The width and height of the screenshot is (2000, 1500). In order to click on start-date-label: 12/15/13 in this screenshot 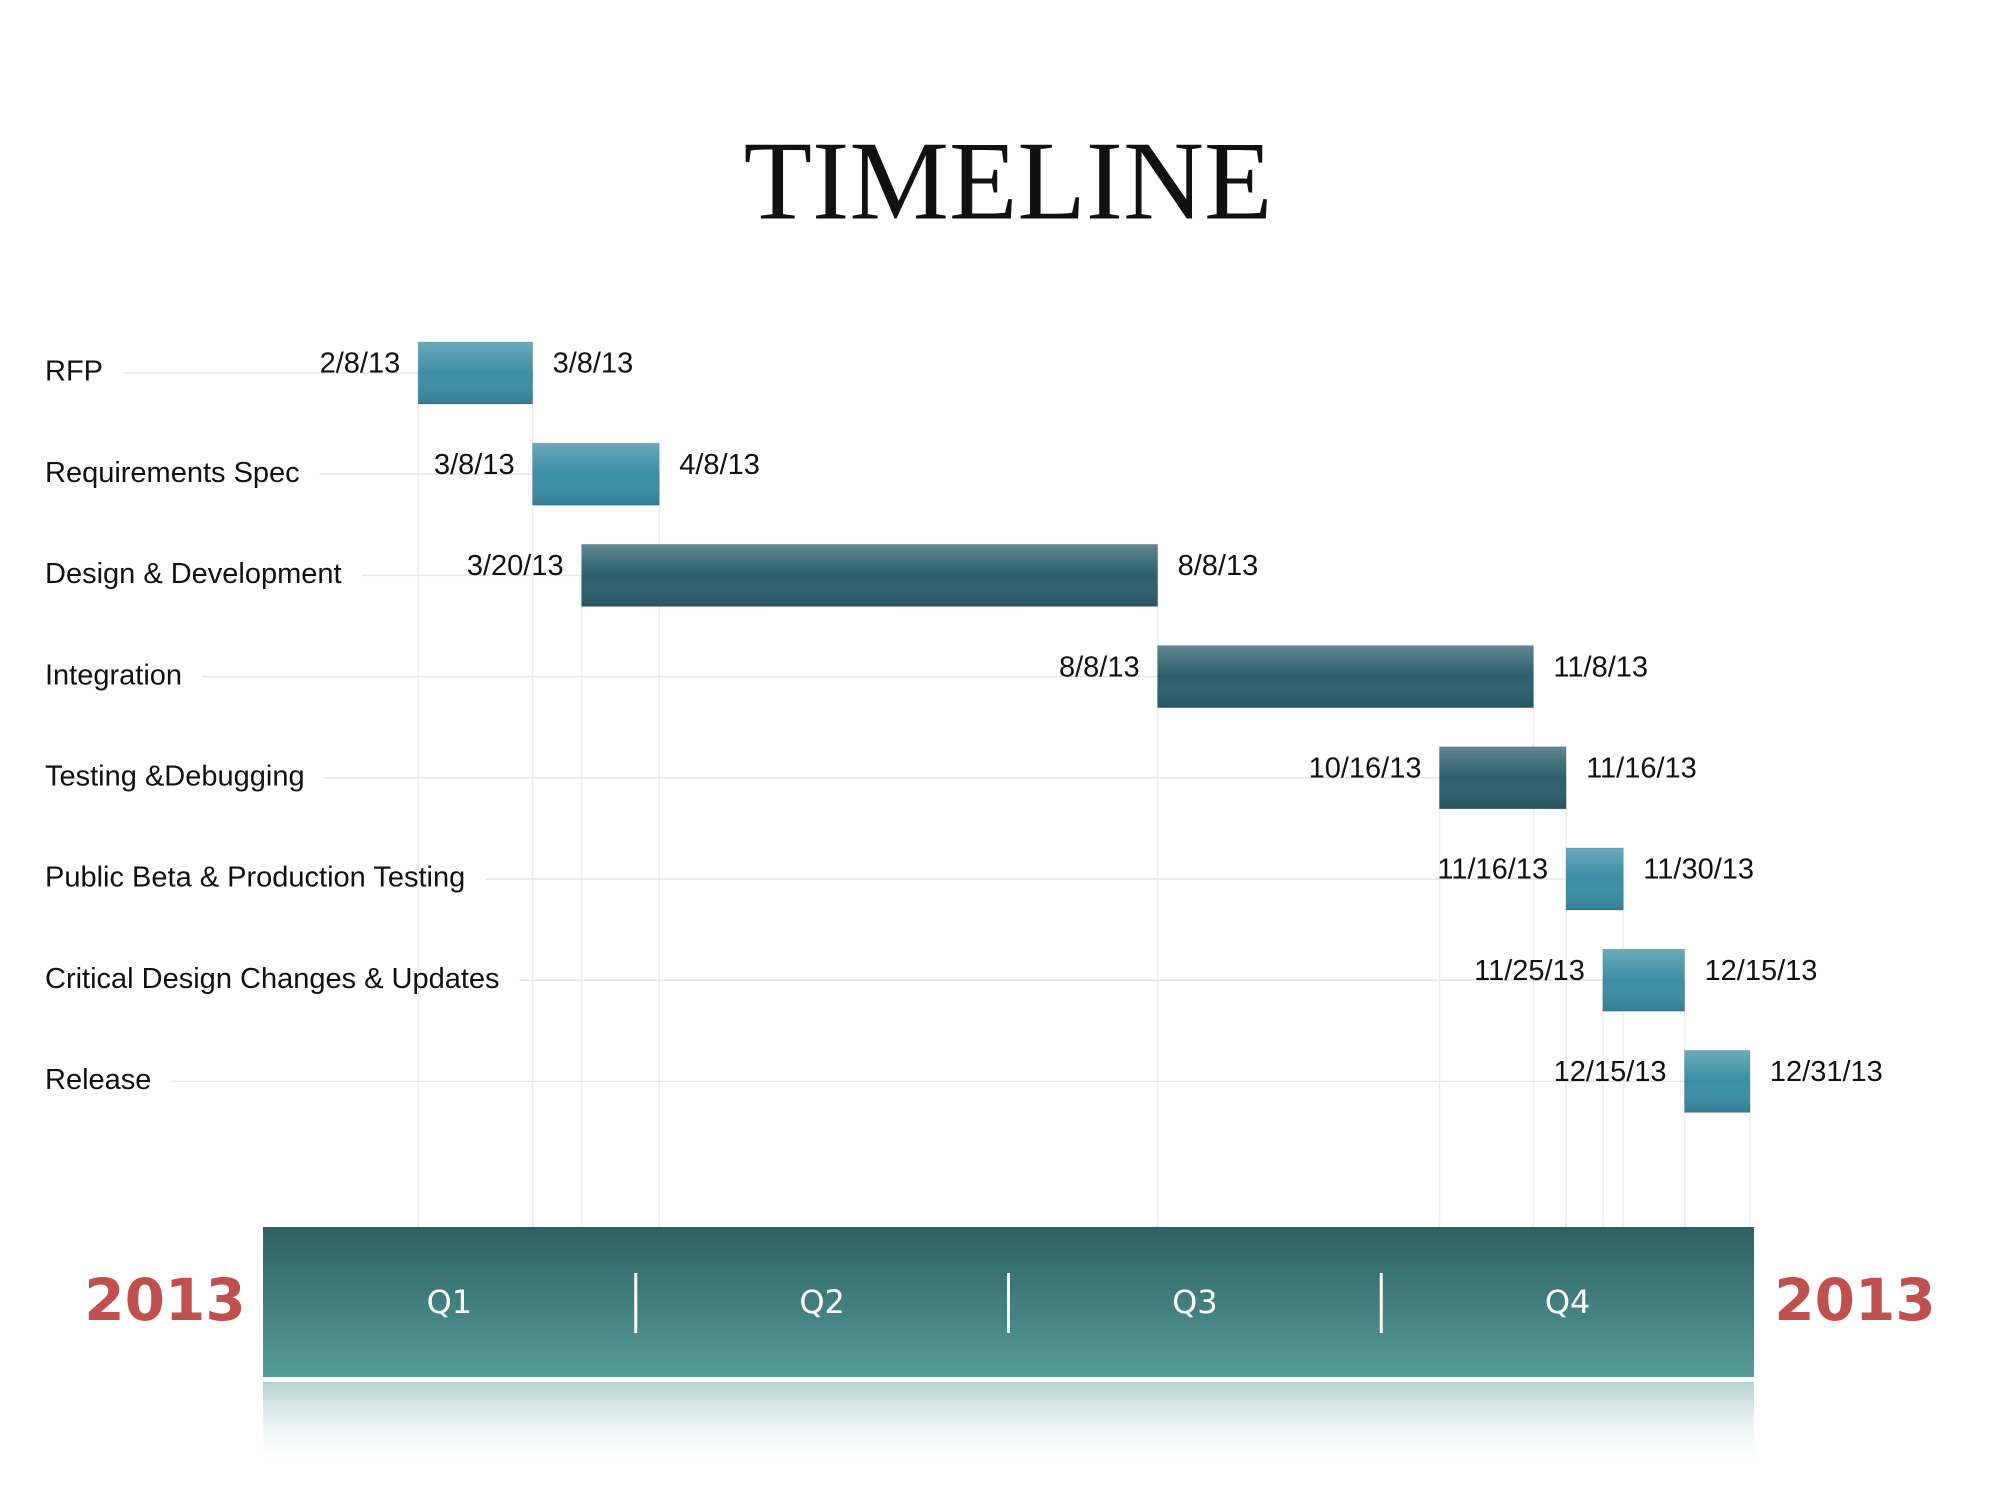, I will do `click(1610, 1072)`.